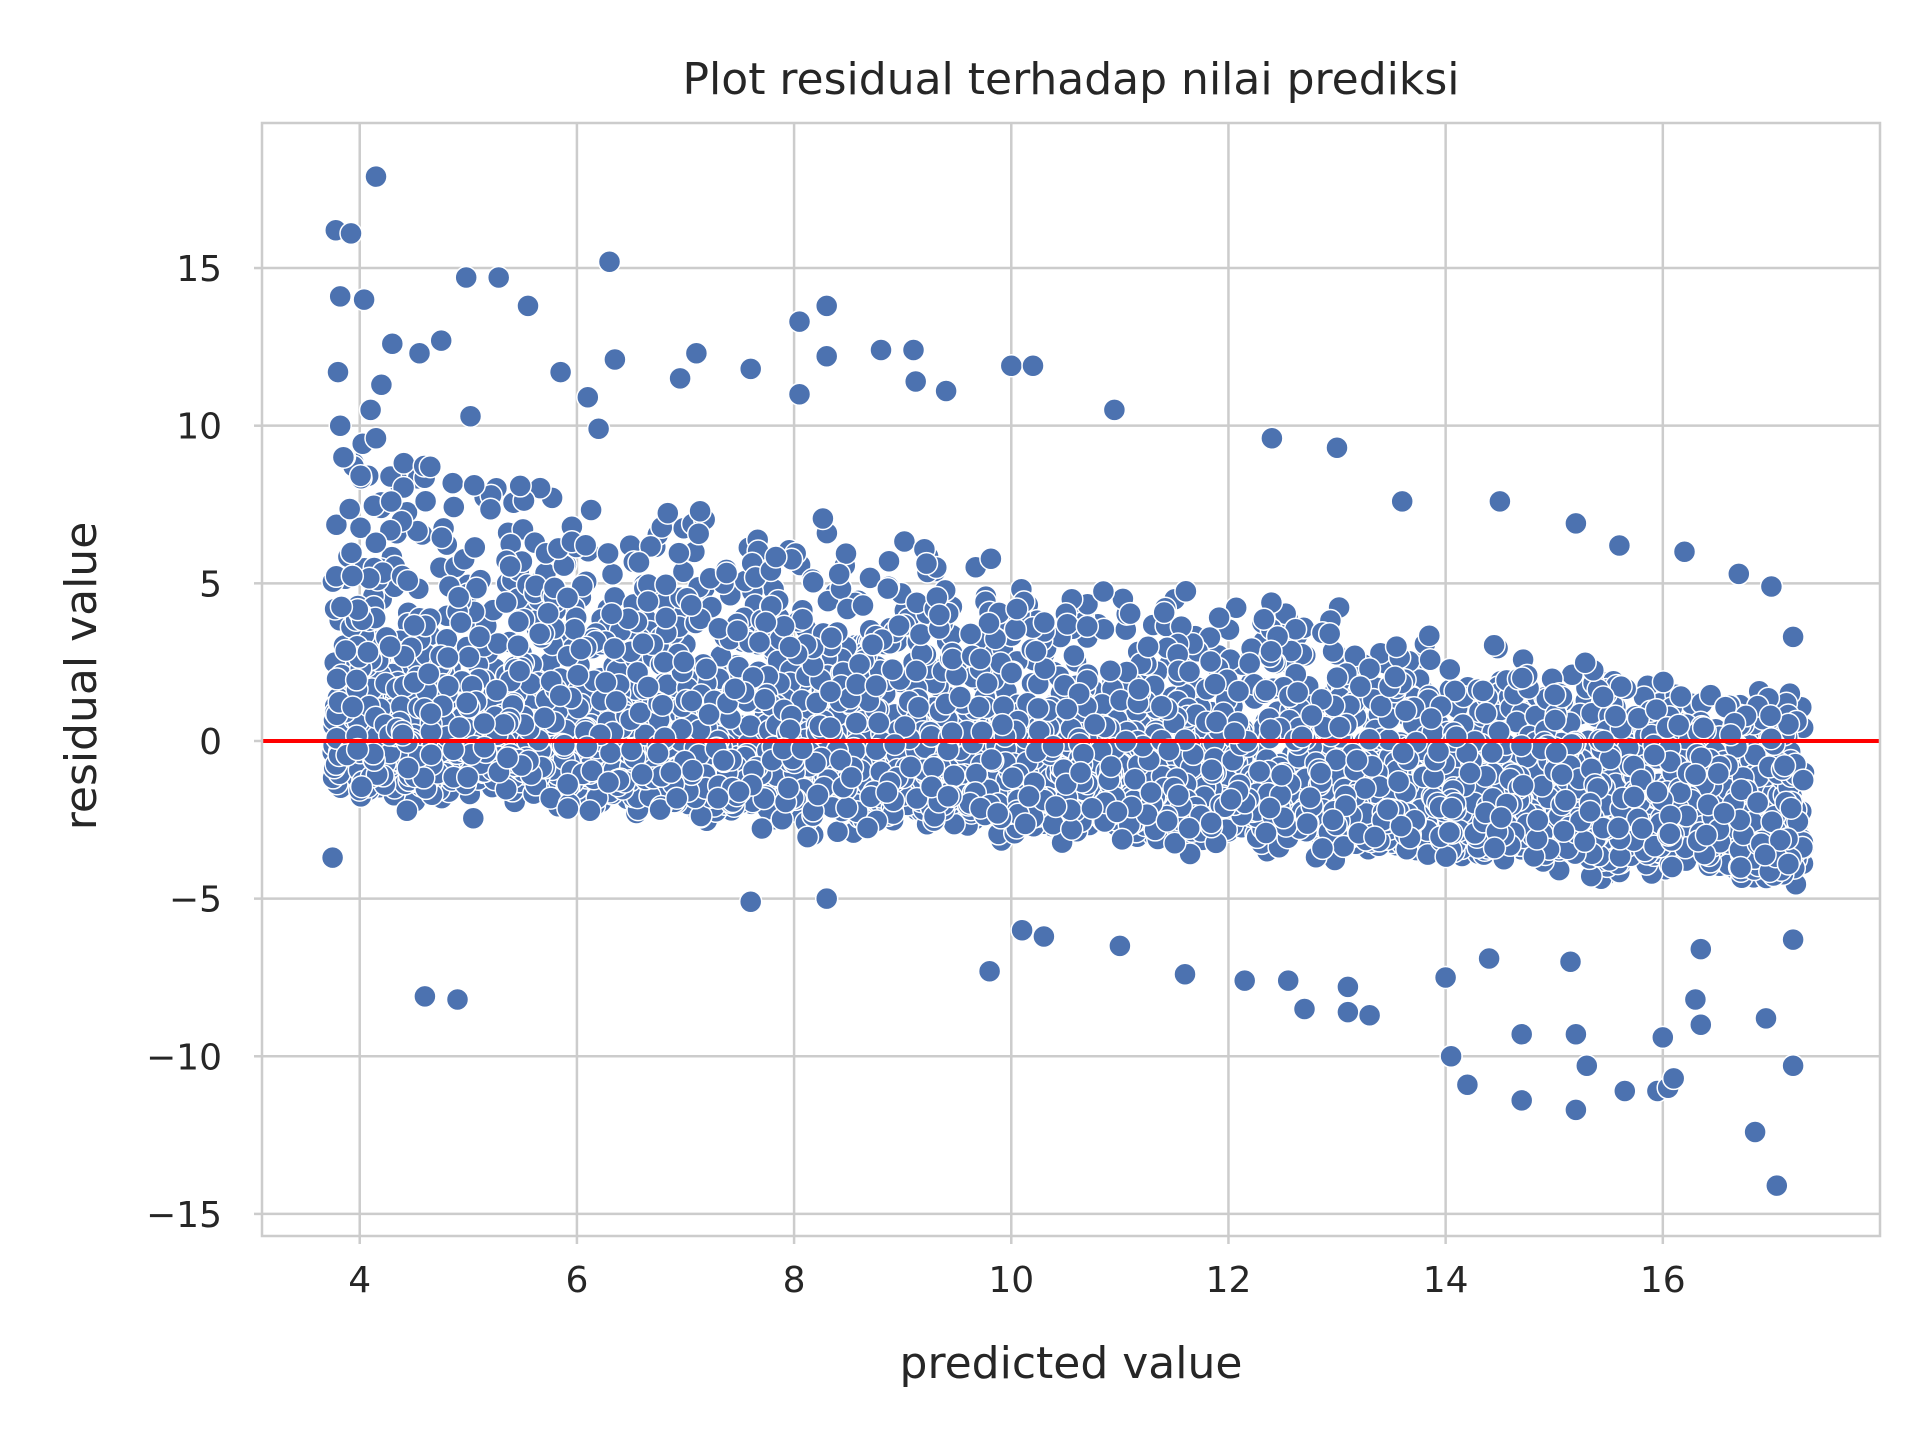 This screenshot has height=1440, width=1920. I want to click on chart-title: Plot residual terhadap nilai prediksi, so click(1071, 79).